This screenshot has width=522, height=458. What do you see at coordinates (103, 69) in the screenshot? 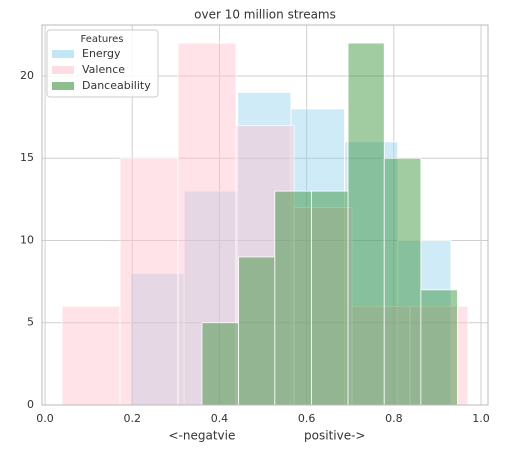
I see `legend-label: Valence` at bounding box center [103, 69].